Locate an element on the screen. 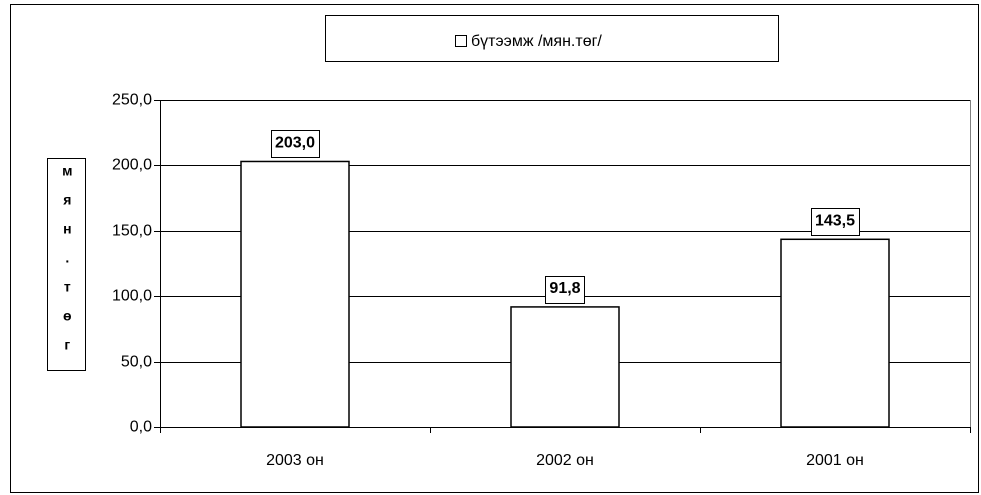  y-label-box is located at coordinates (66, 264).